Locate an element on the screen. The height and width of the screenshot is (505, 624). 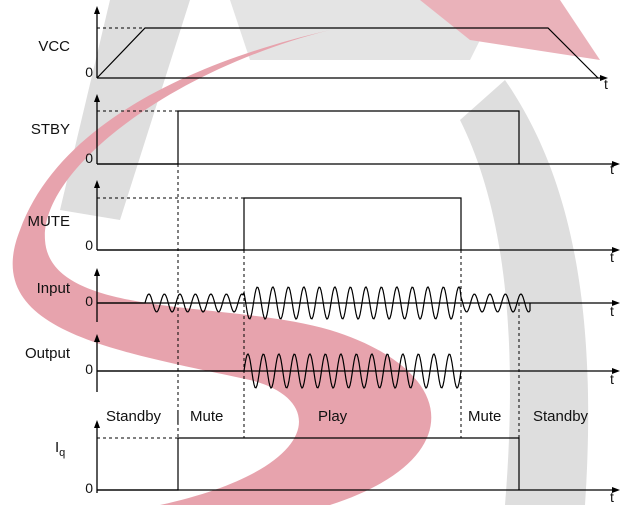
input-x-arrow is located at coordinates (616, 303).